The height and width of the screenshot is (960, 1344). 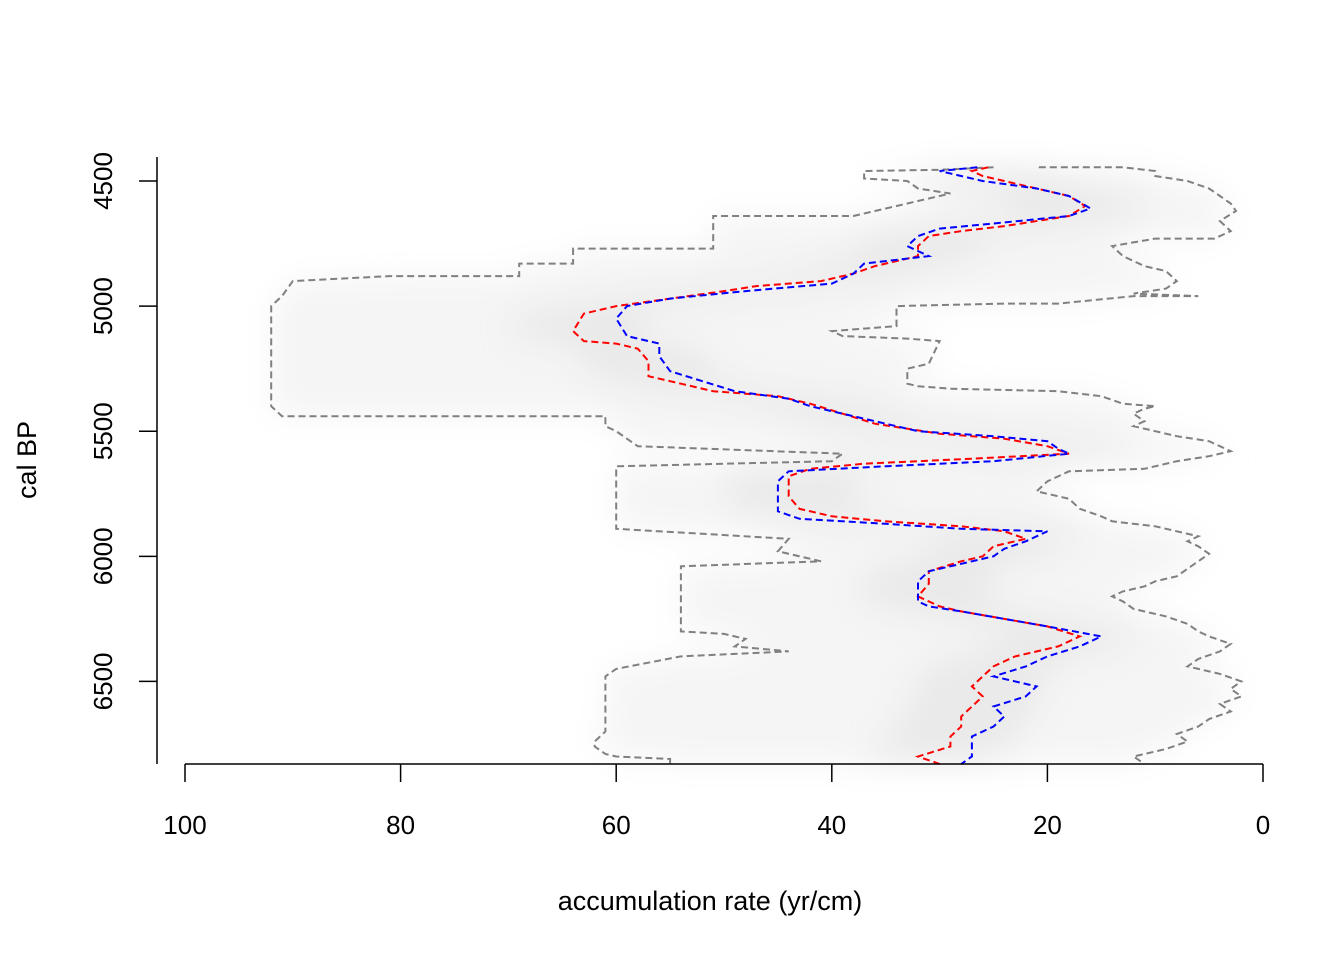 I want to click on x-tick-label: 0, so click(x=1263, y=825).